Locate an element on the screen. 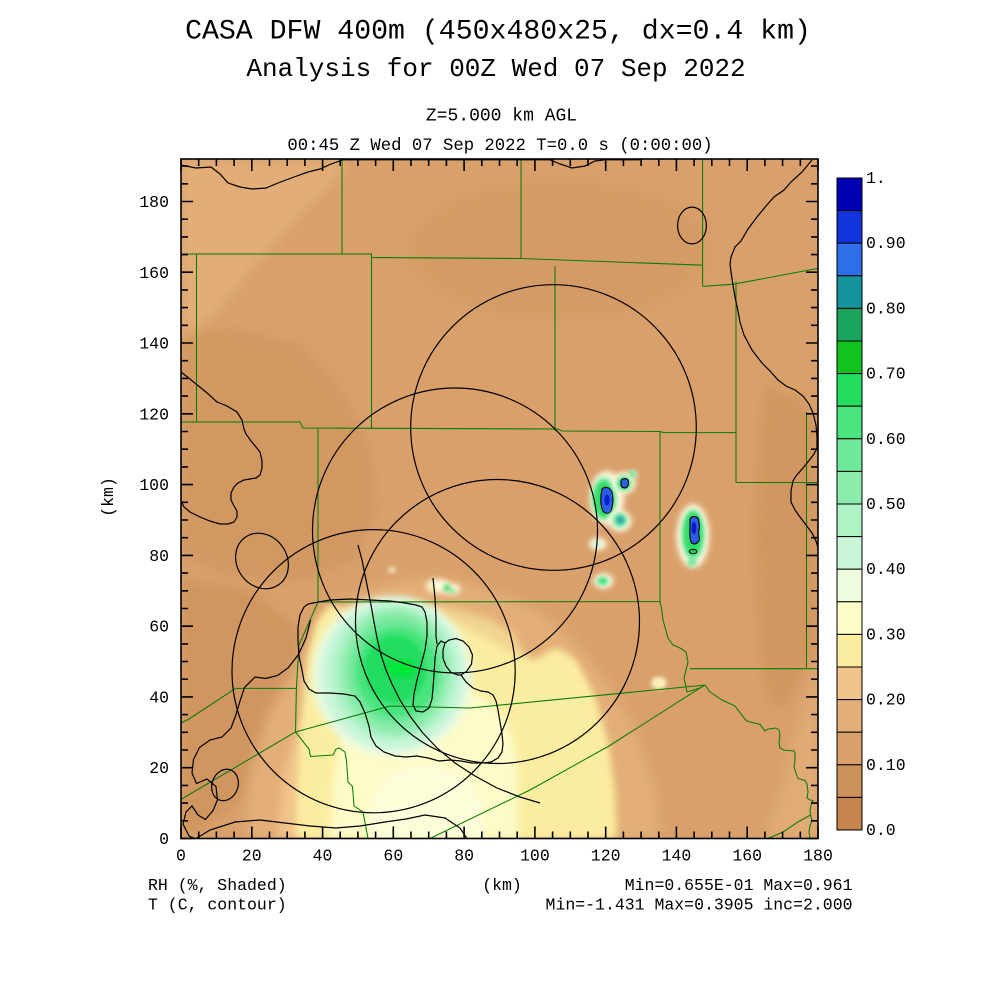  svg-text: 0.90 is located at coordinates (886, 243).